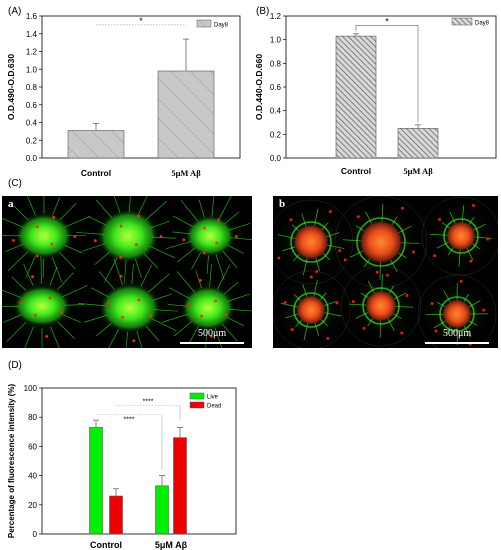  Describe the element at coordinates (221, 26) in the screenshot. I see `legend-label: Day8` at that location.